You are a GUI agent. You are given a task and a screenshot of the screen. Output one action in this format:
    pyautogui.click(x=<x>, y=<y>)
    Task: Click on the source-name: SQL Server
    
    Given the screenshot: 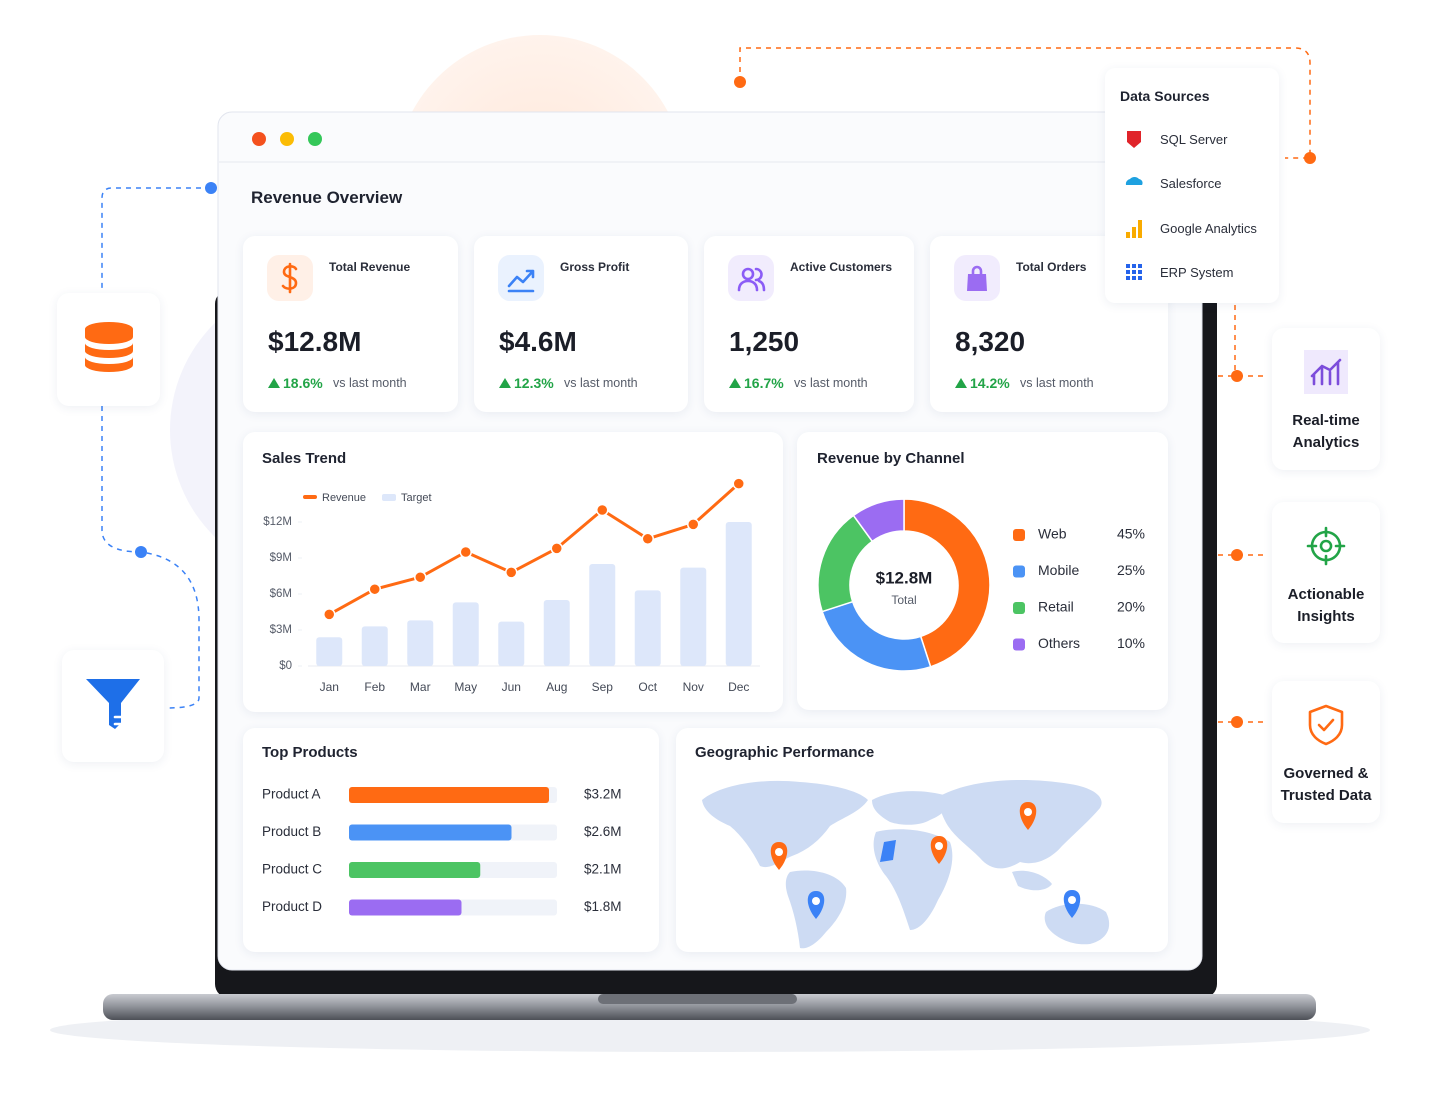 What is the action you would take?
    pyautogui.click(x=1194, y=139)
    